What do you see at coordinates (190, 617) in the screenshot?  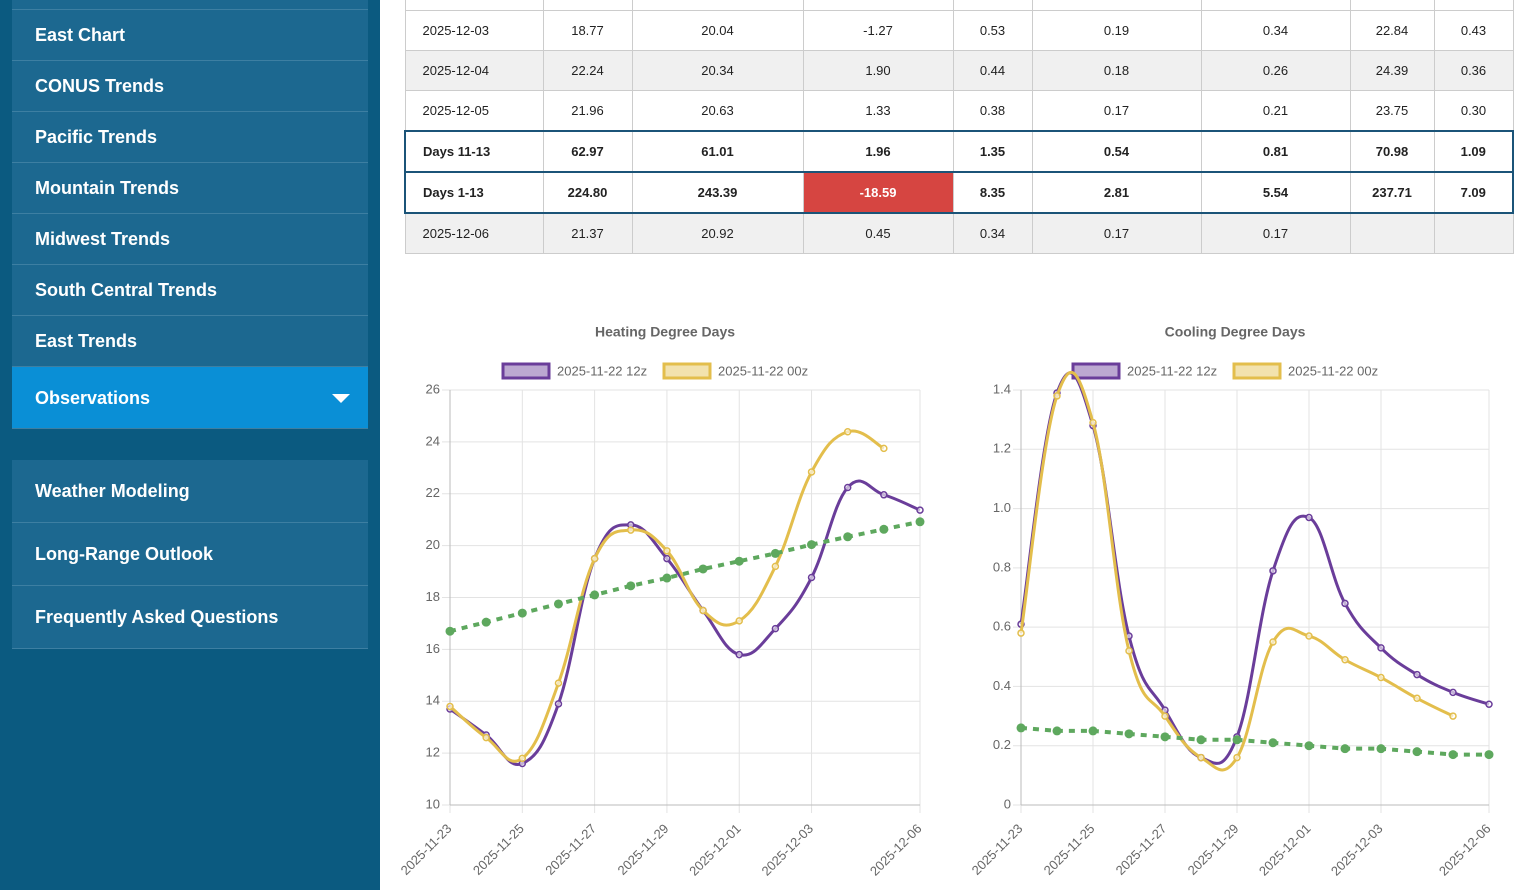 I see `nav-item: Frequently Asked Questions` at bounding box center [190, 617].